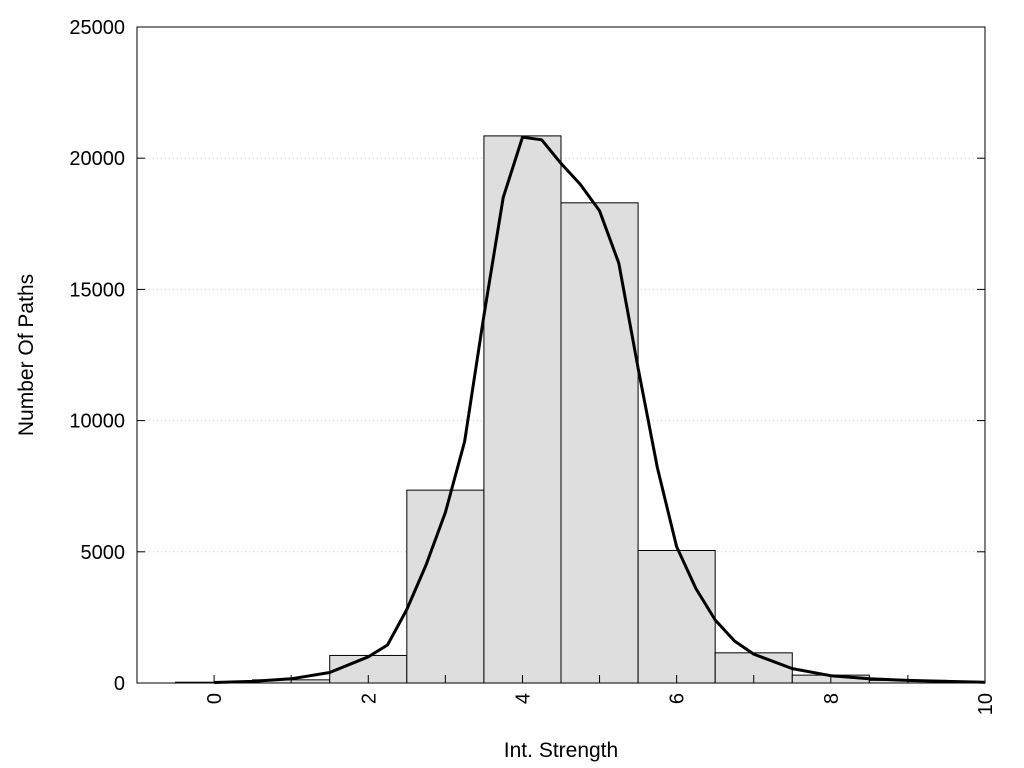  What do you see at coordinates (97, 159) in the screenshot?
I see `y-tick-label: 20000` at bounding box center [97, 159].